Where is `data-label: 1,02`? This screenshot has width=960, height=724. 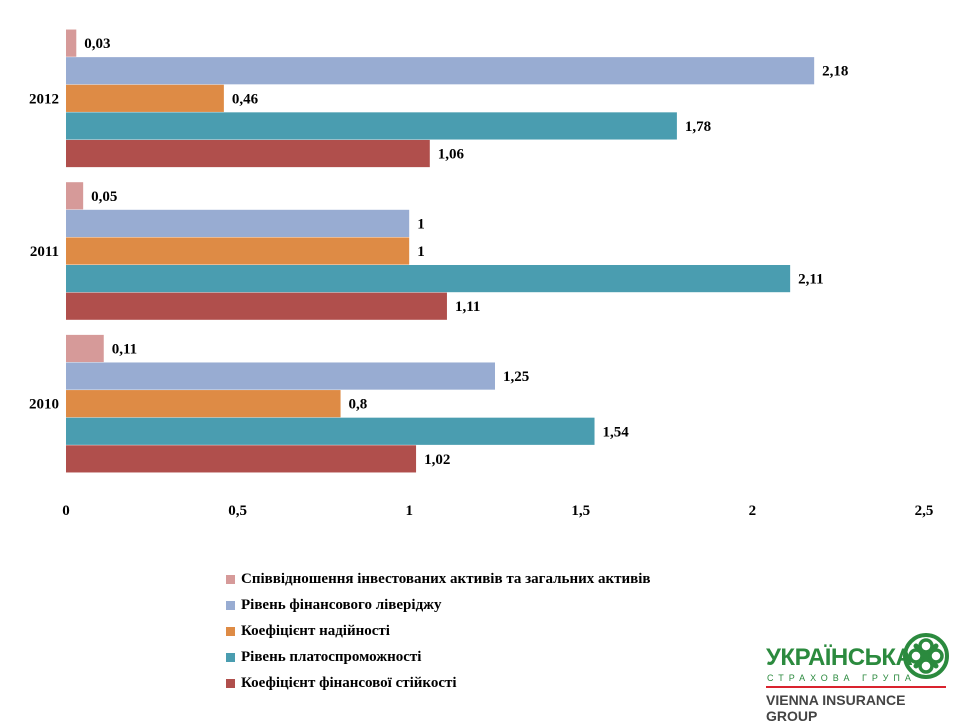 data-label: 1,02 is located at coordinates (437, 460).